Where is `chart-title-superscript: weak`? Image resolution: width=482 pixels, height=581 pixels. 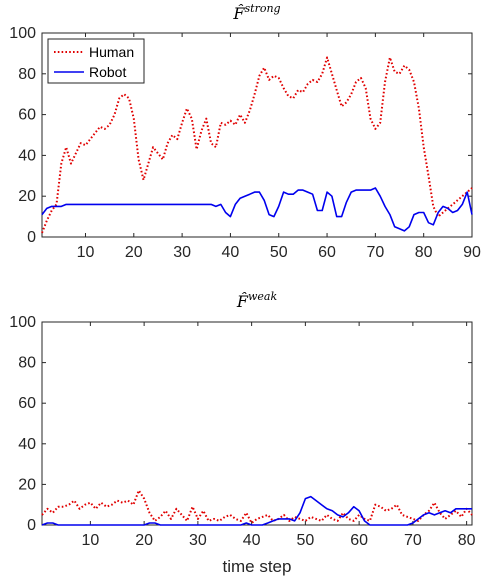
chart-title-superscript: weak is located at coordinates (262, 296).